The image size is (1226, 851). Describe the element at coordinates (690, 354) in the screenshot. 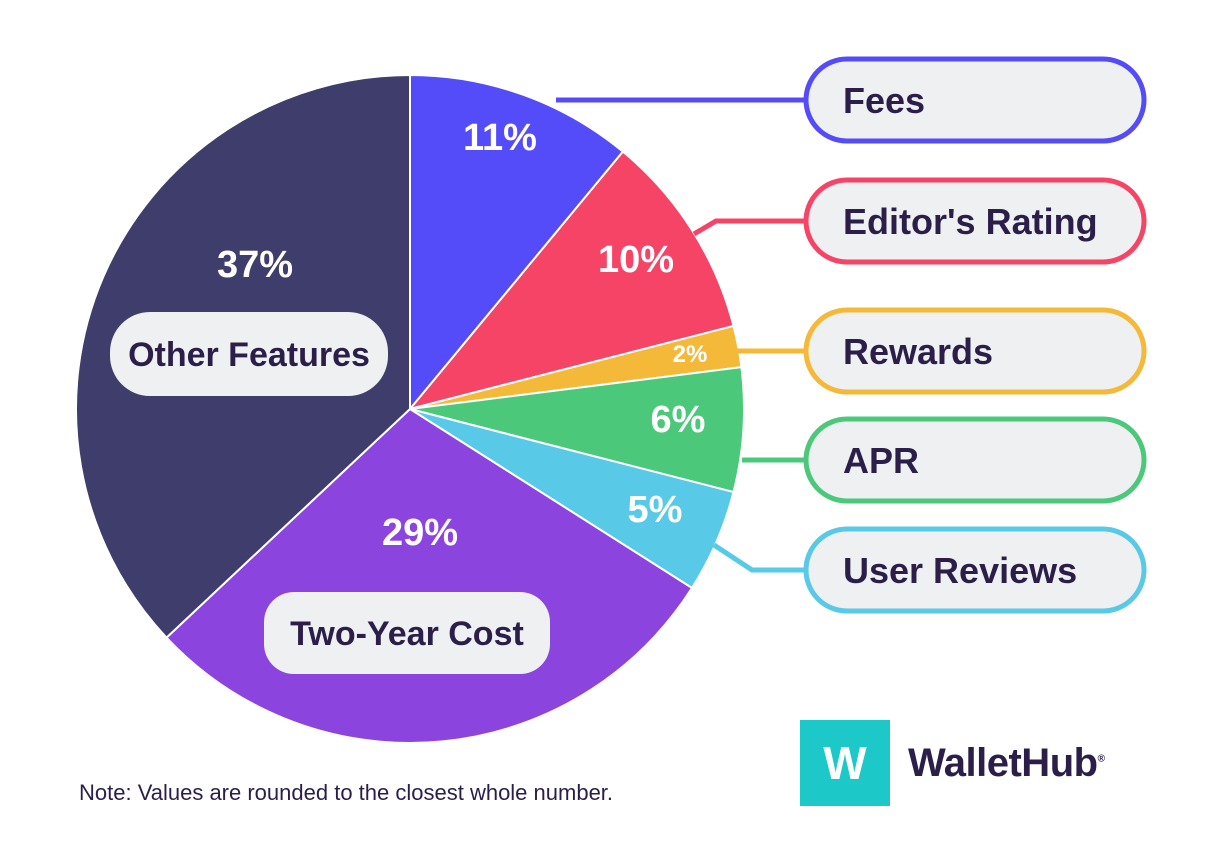

I see `pct-label-rewards: 2%` at that location.